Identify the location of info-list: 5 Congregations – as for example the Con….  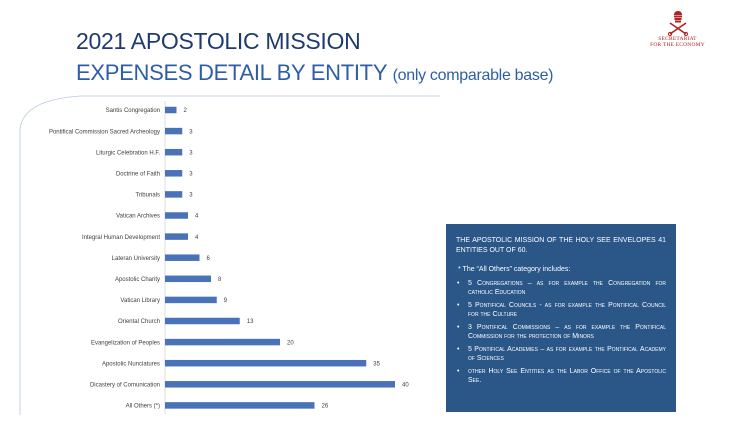
(561, 332).